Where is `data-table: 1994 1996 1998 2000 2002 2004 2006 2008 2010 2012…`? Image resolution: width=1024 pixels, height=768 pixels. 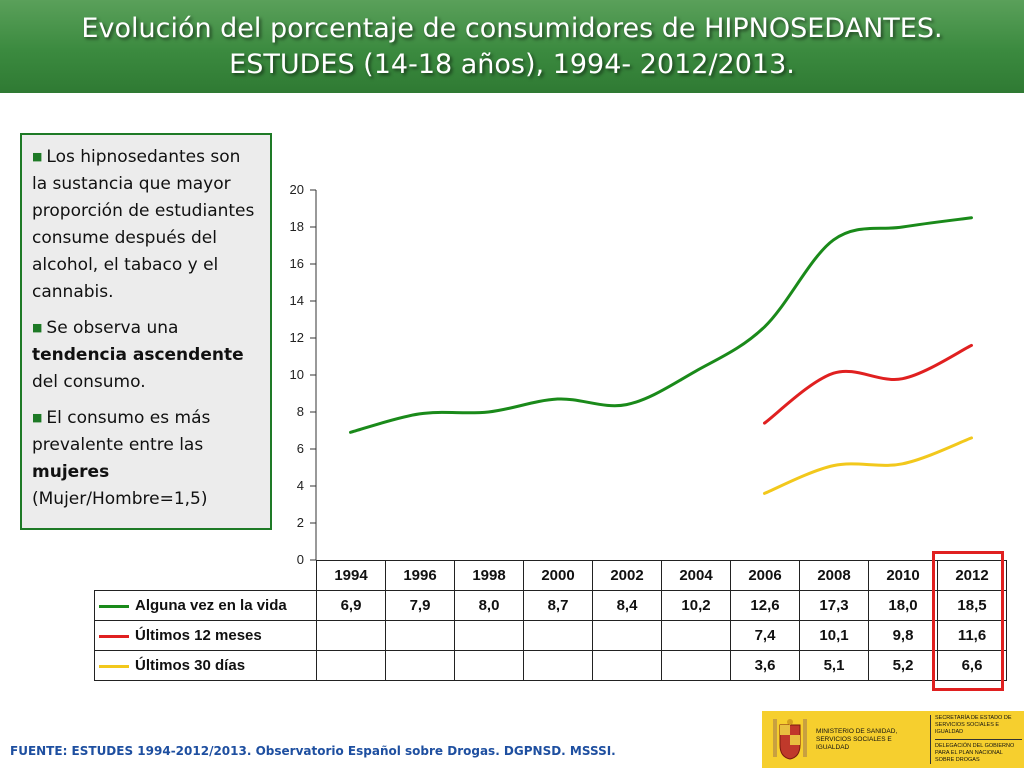
data-table: 1994 1996 1998 2000 2002 2004 2006 2008 2010 2012… is located at coordinates (550, 620).